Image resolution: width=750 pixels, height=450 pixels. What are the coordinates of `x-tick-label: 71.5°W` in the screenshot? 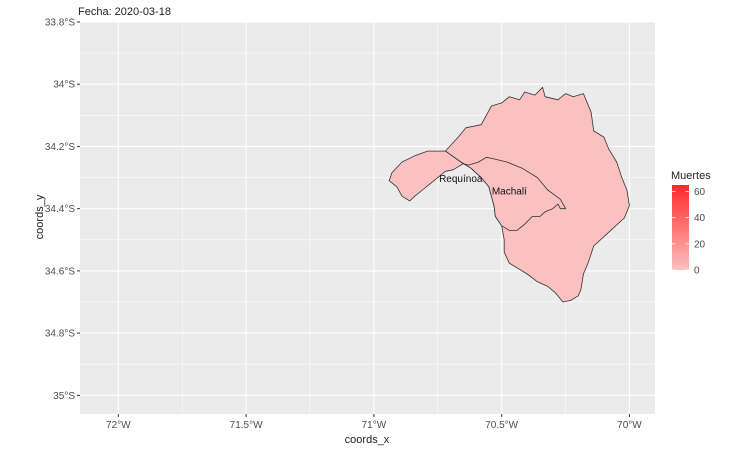 It's located at (246, 425).